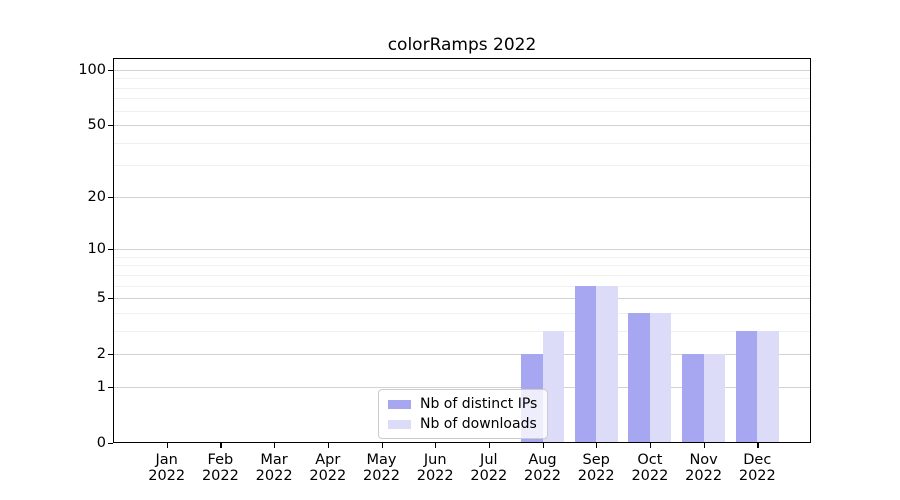 Image resolution: width=900 pixels, height=500 pixels. What do you see at coordinates (597, 445) in the screenshot?
I see `x-tick-sep-2022` at bounding box center [597, 445].